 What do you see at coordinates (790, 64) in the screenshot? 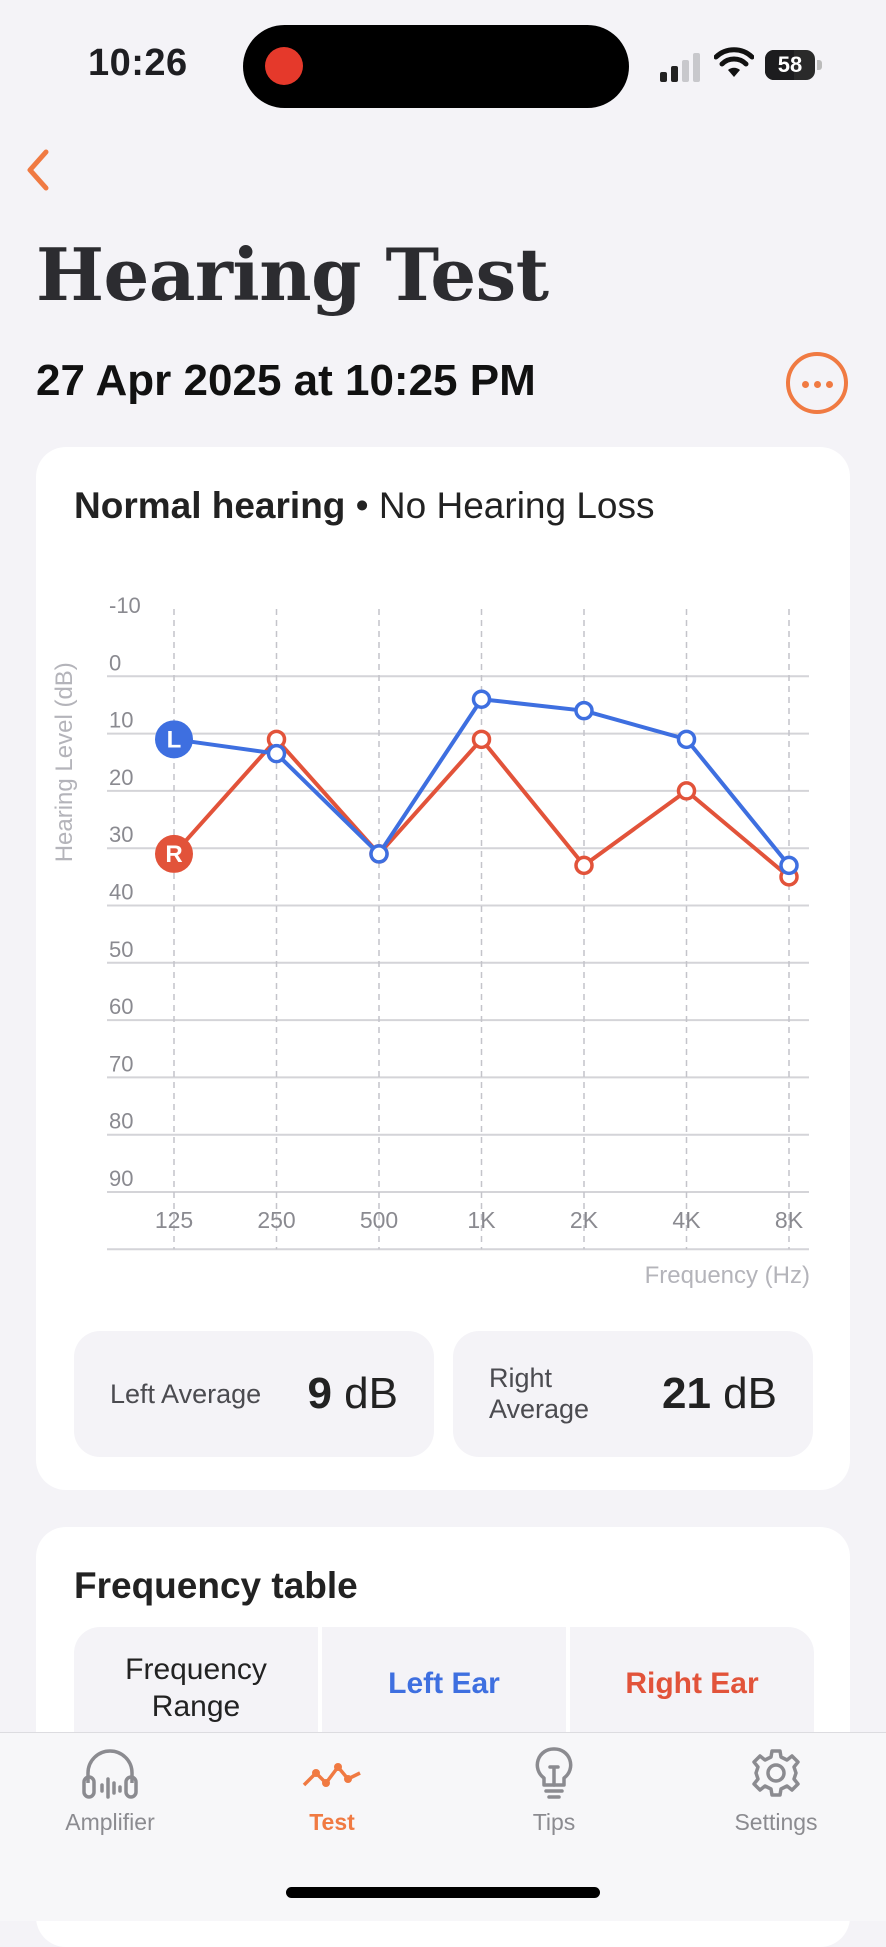
I see `battery-level: 58` at bounding box center [790, 64].